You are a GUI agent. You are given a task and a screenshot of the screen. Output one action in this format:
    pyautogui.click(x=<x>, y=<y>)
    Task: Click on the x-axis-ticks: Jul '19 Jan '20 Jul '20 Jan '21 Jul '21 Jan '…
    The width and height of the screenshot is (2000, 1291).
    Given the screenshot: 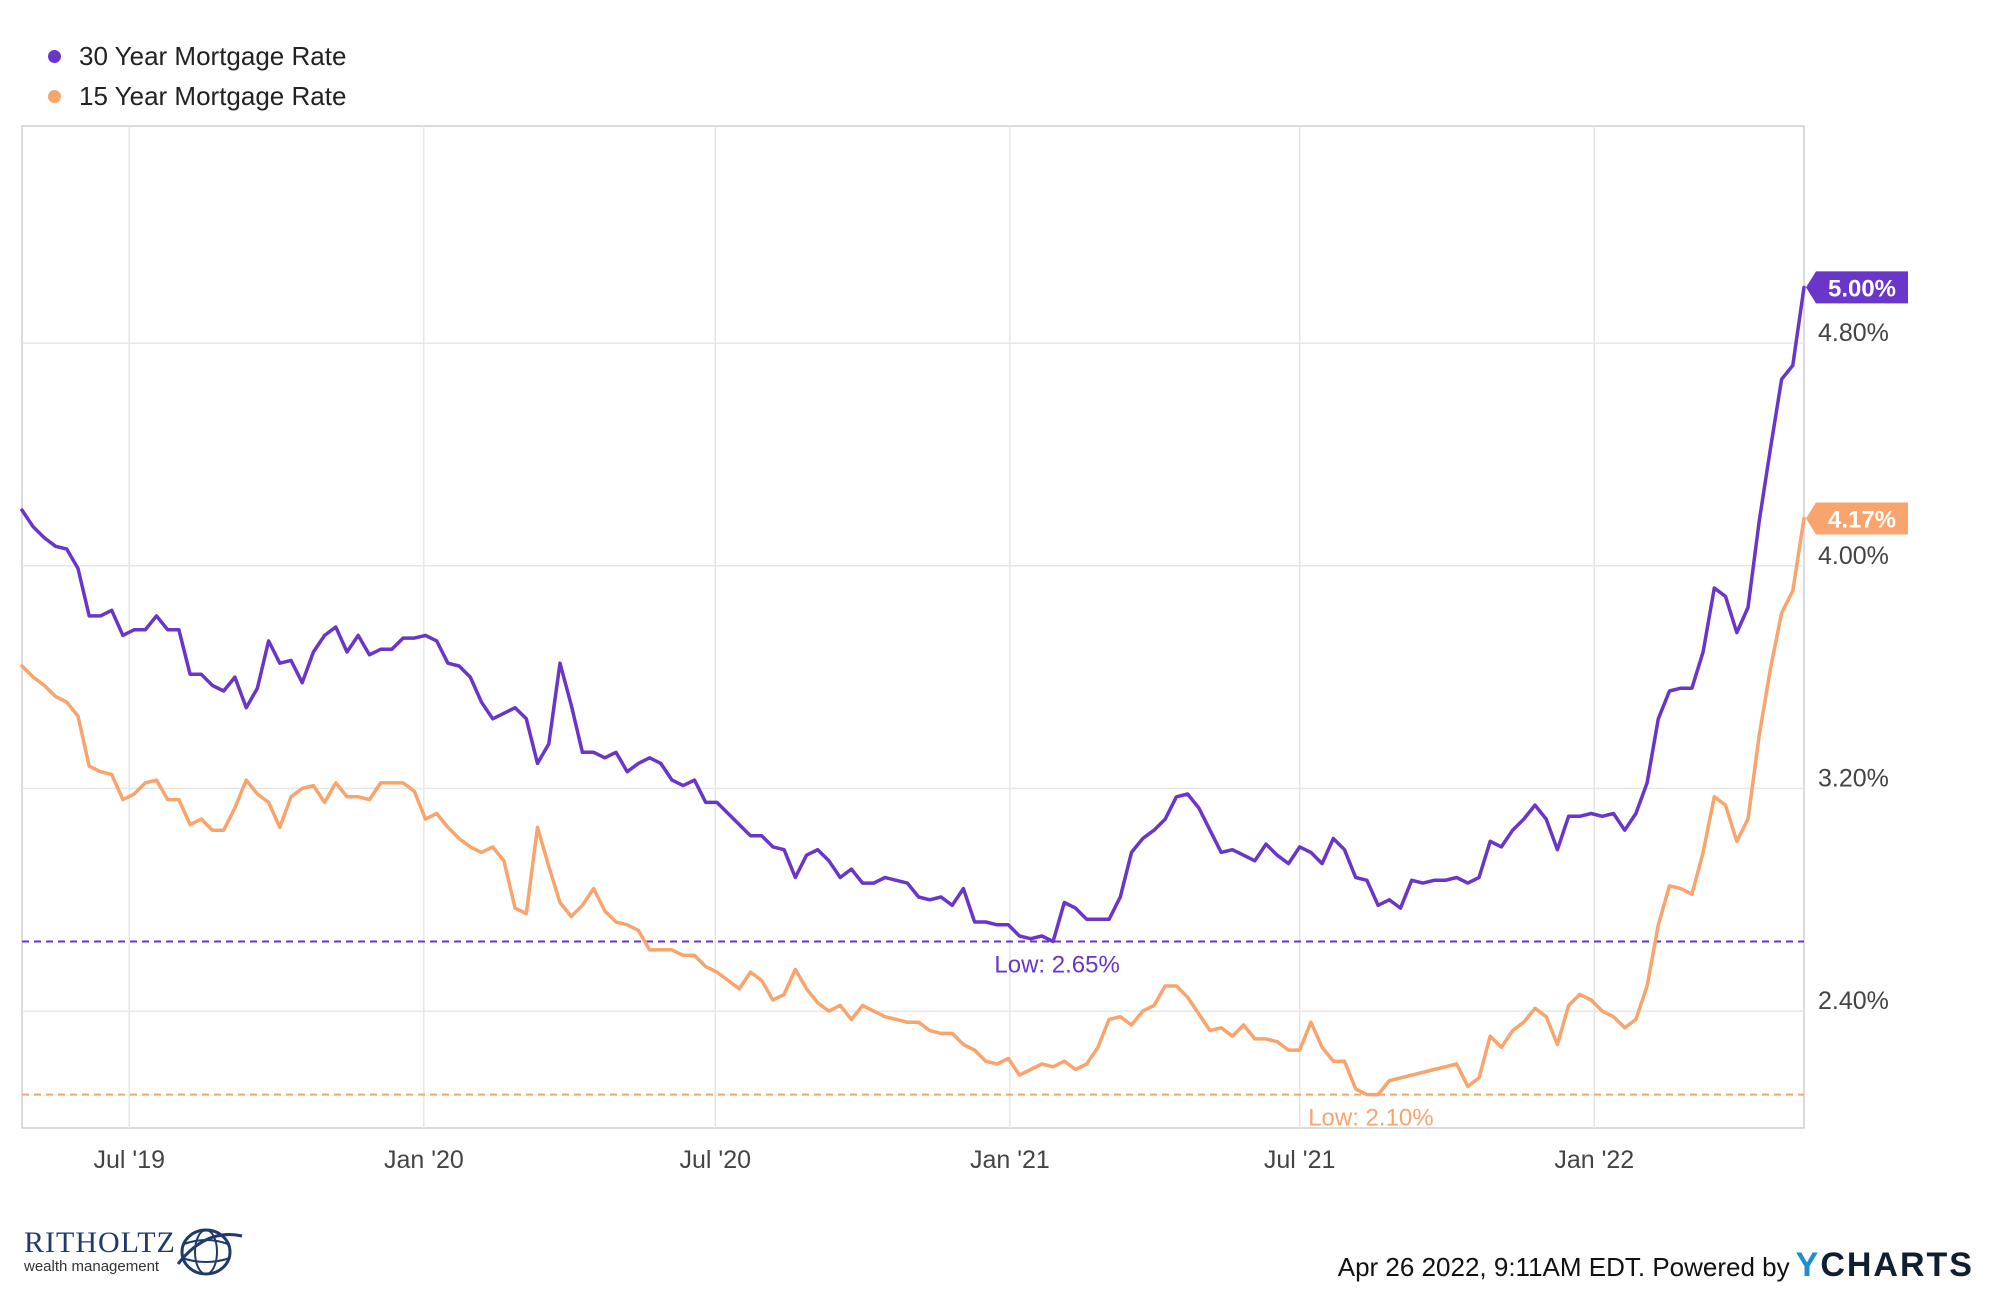 What is the action you would take?
    pyautogui.click(x=864, y=1160)
    